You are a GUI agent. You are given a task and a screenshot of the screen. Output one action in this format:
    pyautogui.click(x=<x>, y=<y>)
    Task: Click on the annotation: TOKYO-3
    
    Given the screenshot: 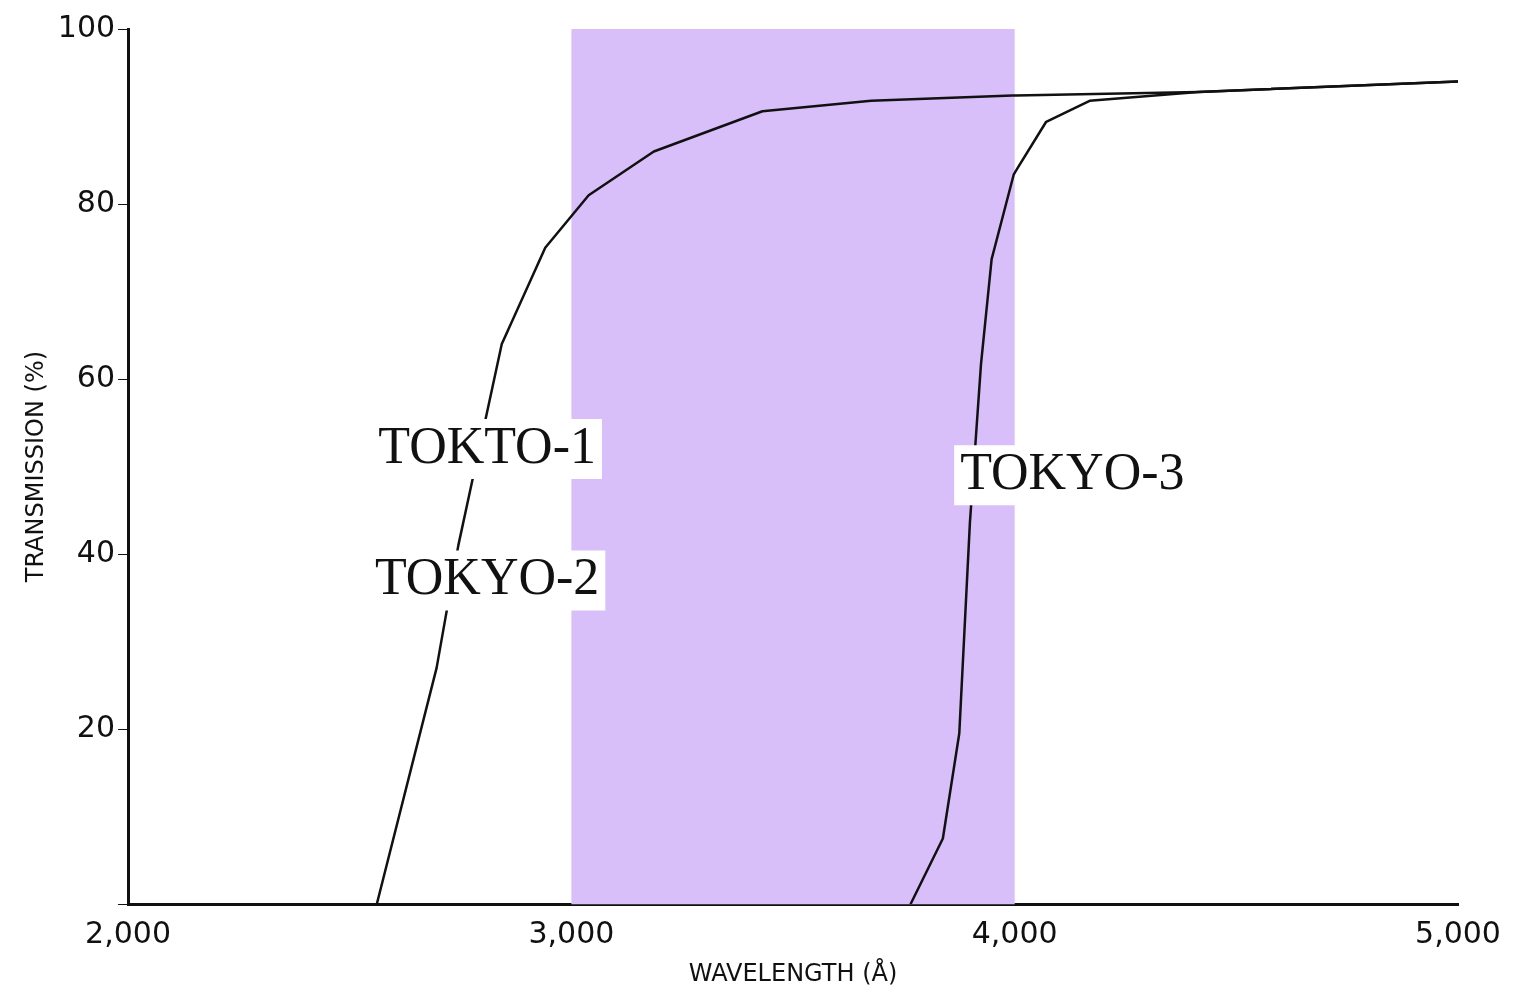 What is the action you would take?
    pyautogui.click(x=1072, y=472)
    